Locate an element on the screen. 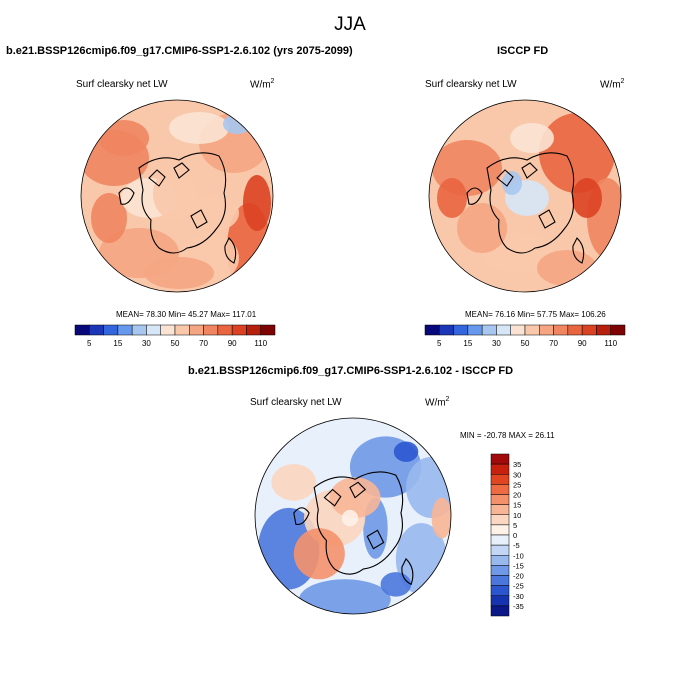  panel1-stats: MEAN= 78.30 Min= 45.27 Max= 117.01 is located at coordinates (186, 314).